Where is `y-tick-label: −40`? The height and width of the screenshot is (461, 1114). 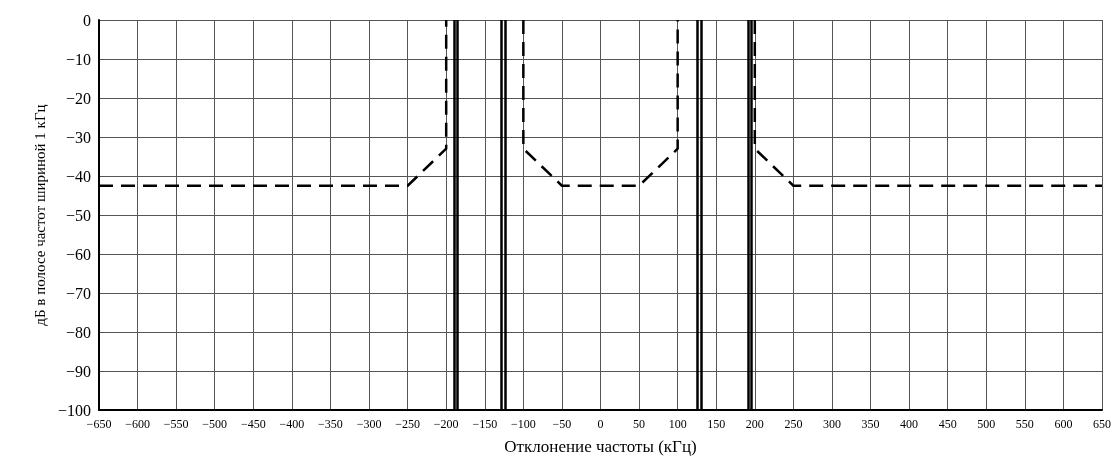 y-tick-label: −40 is located at coordinates (78, 176).